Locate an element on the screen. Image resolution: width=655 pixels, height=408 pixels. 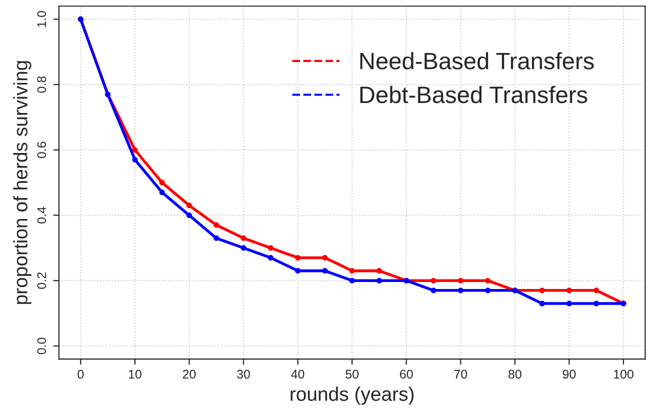
x-tick-label: 30 is located at coordinates (243, 374).